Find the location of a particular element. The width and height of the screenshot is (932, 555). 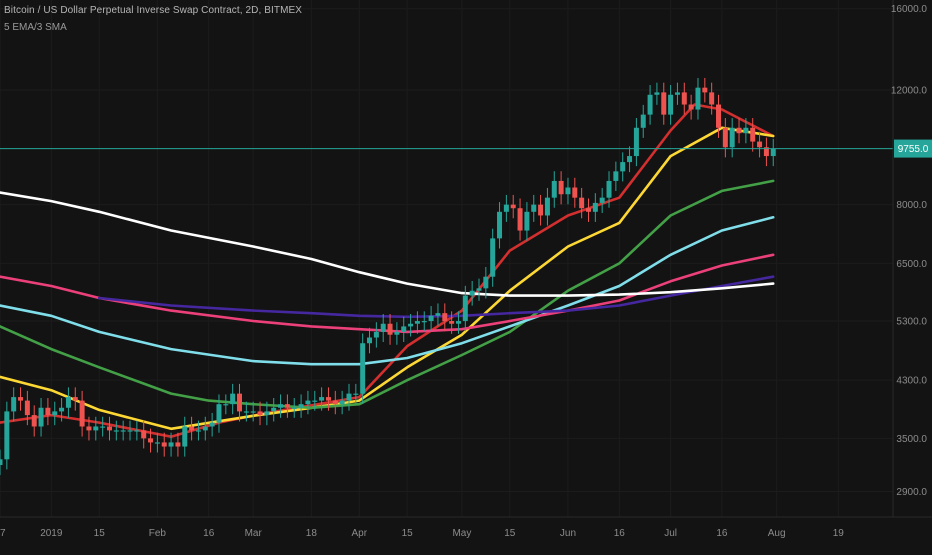

x-tick-label: 16 is located at coordinates (722, 533).